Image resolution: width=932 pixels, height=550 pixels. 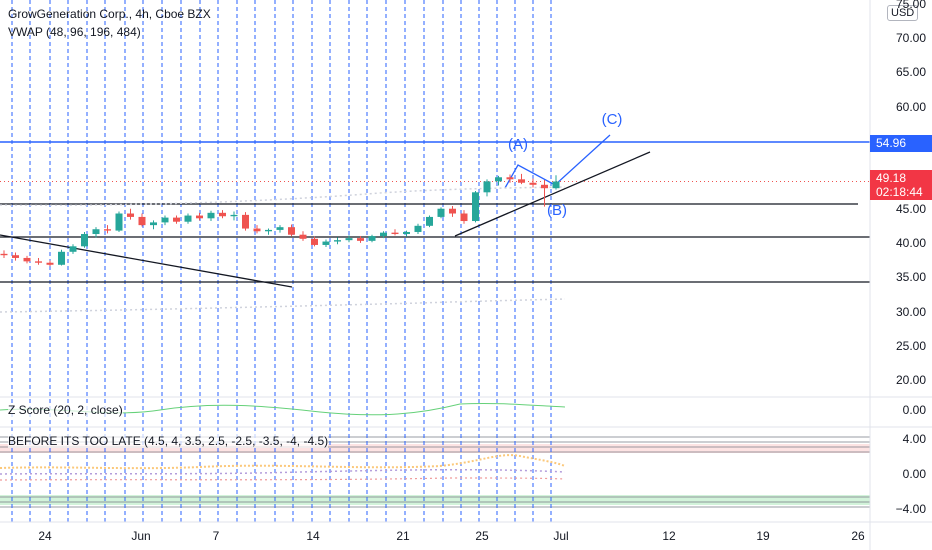 I want to click on oscillator-signal-line, so click(x=283, y=471).